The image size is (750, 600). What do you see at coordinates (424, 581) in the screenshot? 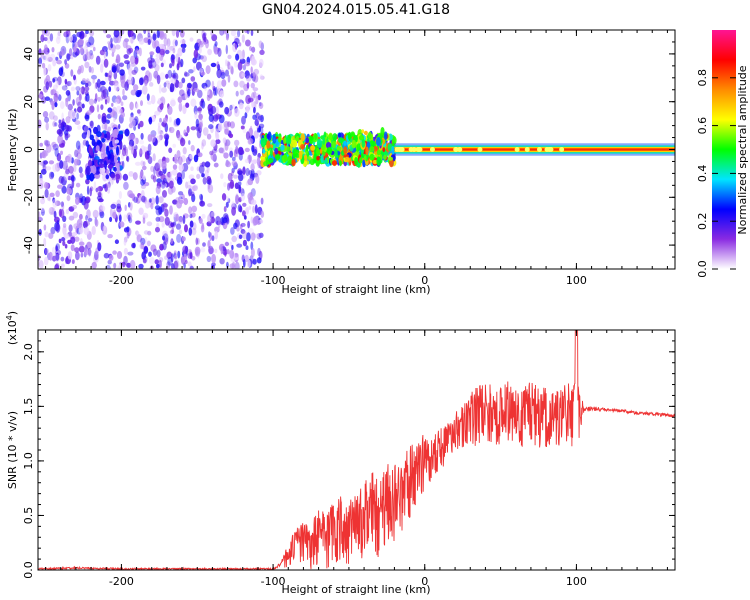
I see `x-tick-label: 0` at bounding box center [424, 581].